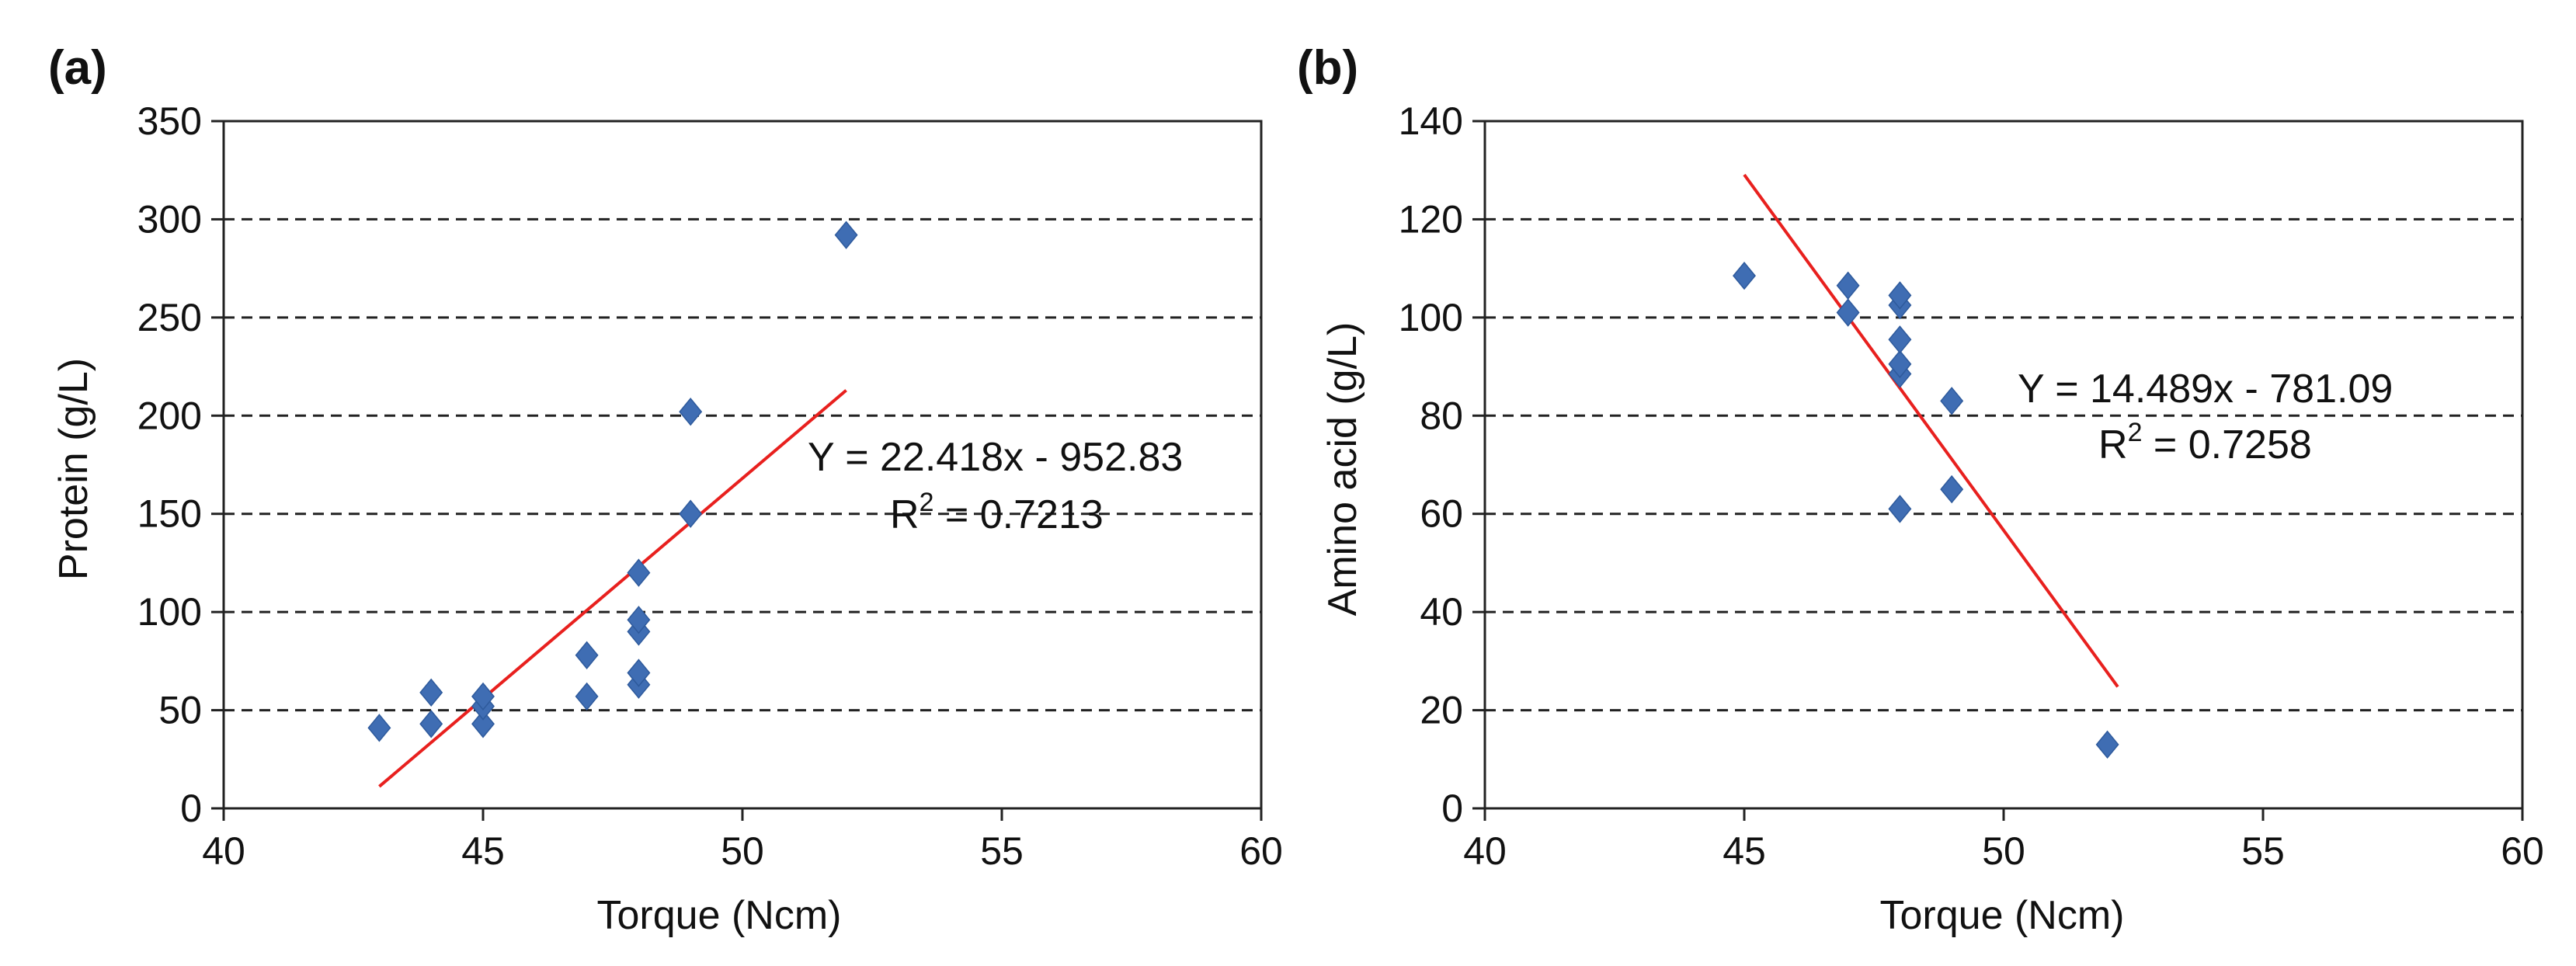  I want to click on y-tick-label-b-6: 120, so click(1431, 219).